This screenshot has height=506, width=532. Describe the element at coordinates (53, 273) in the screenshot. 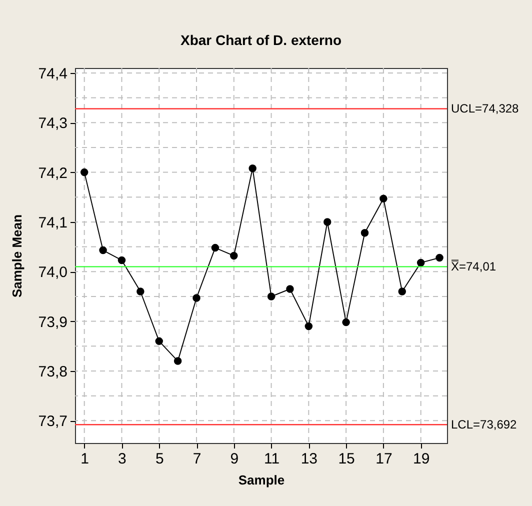

I see `y-tick-label: 74,0` at that location.